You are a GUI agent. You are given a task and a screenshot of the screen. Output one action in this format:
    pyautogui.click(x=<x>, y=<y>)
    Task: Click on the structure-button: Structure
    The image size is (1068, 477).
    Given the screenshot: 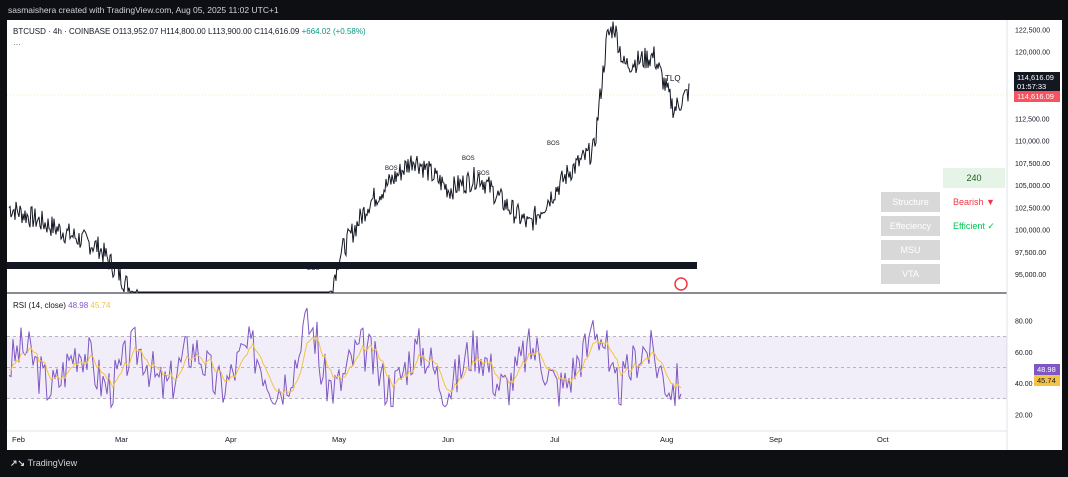 What is the action you would take?
    pyautogui.click(x=910, y=202)
    